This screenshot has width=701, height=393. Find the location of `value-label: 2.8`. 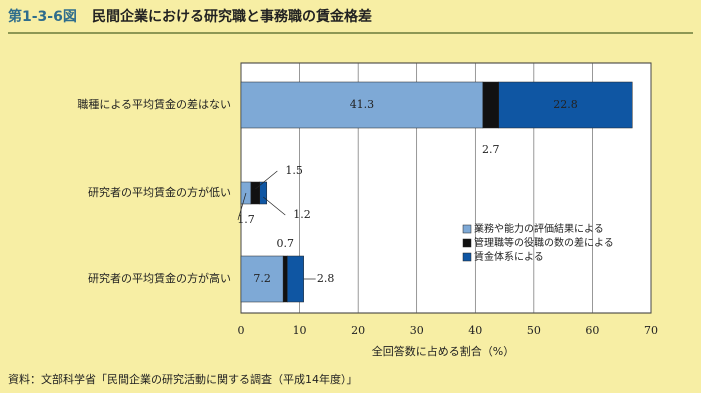

value-label: 2.8 is located at coordinates (326, 278).